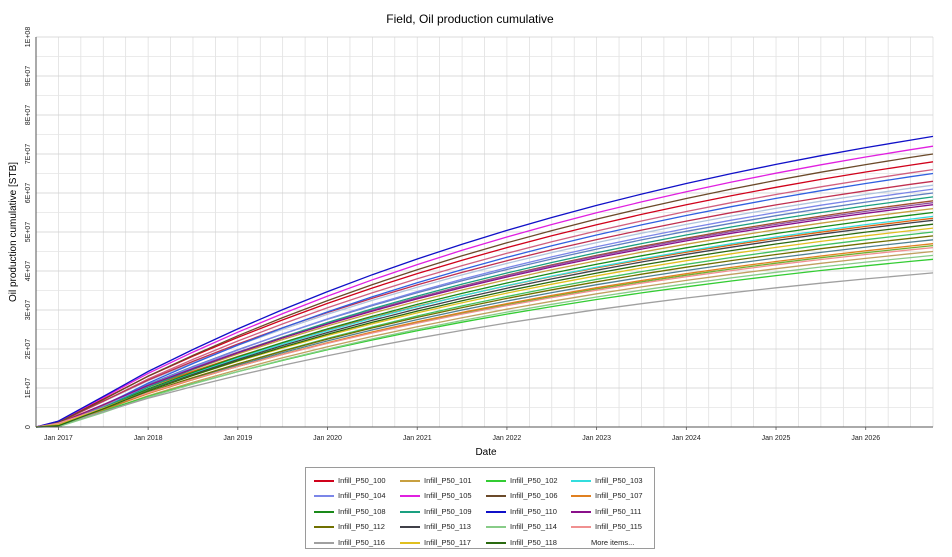 This screenshot has width=952, height=557. Describe the element at coordinates (534, 495) in the screenshot. I see `legend-label: Infill_P50_106` at that location.